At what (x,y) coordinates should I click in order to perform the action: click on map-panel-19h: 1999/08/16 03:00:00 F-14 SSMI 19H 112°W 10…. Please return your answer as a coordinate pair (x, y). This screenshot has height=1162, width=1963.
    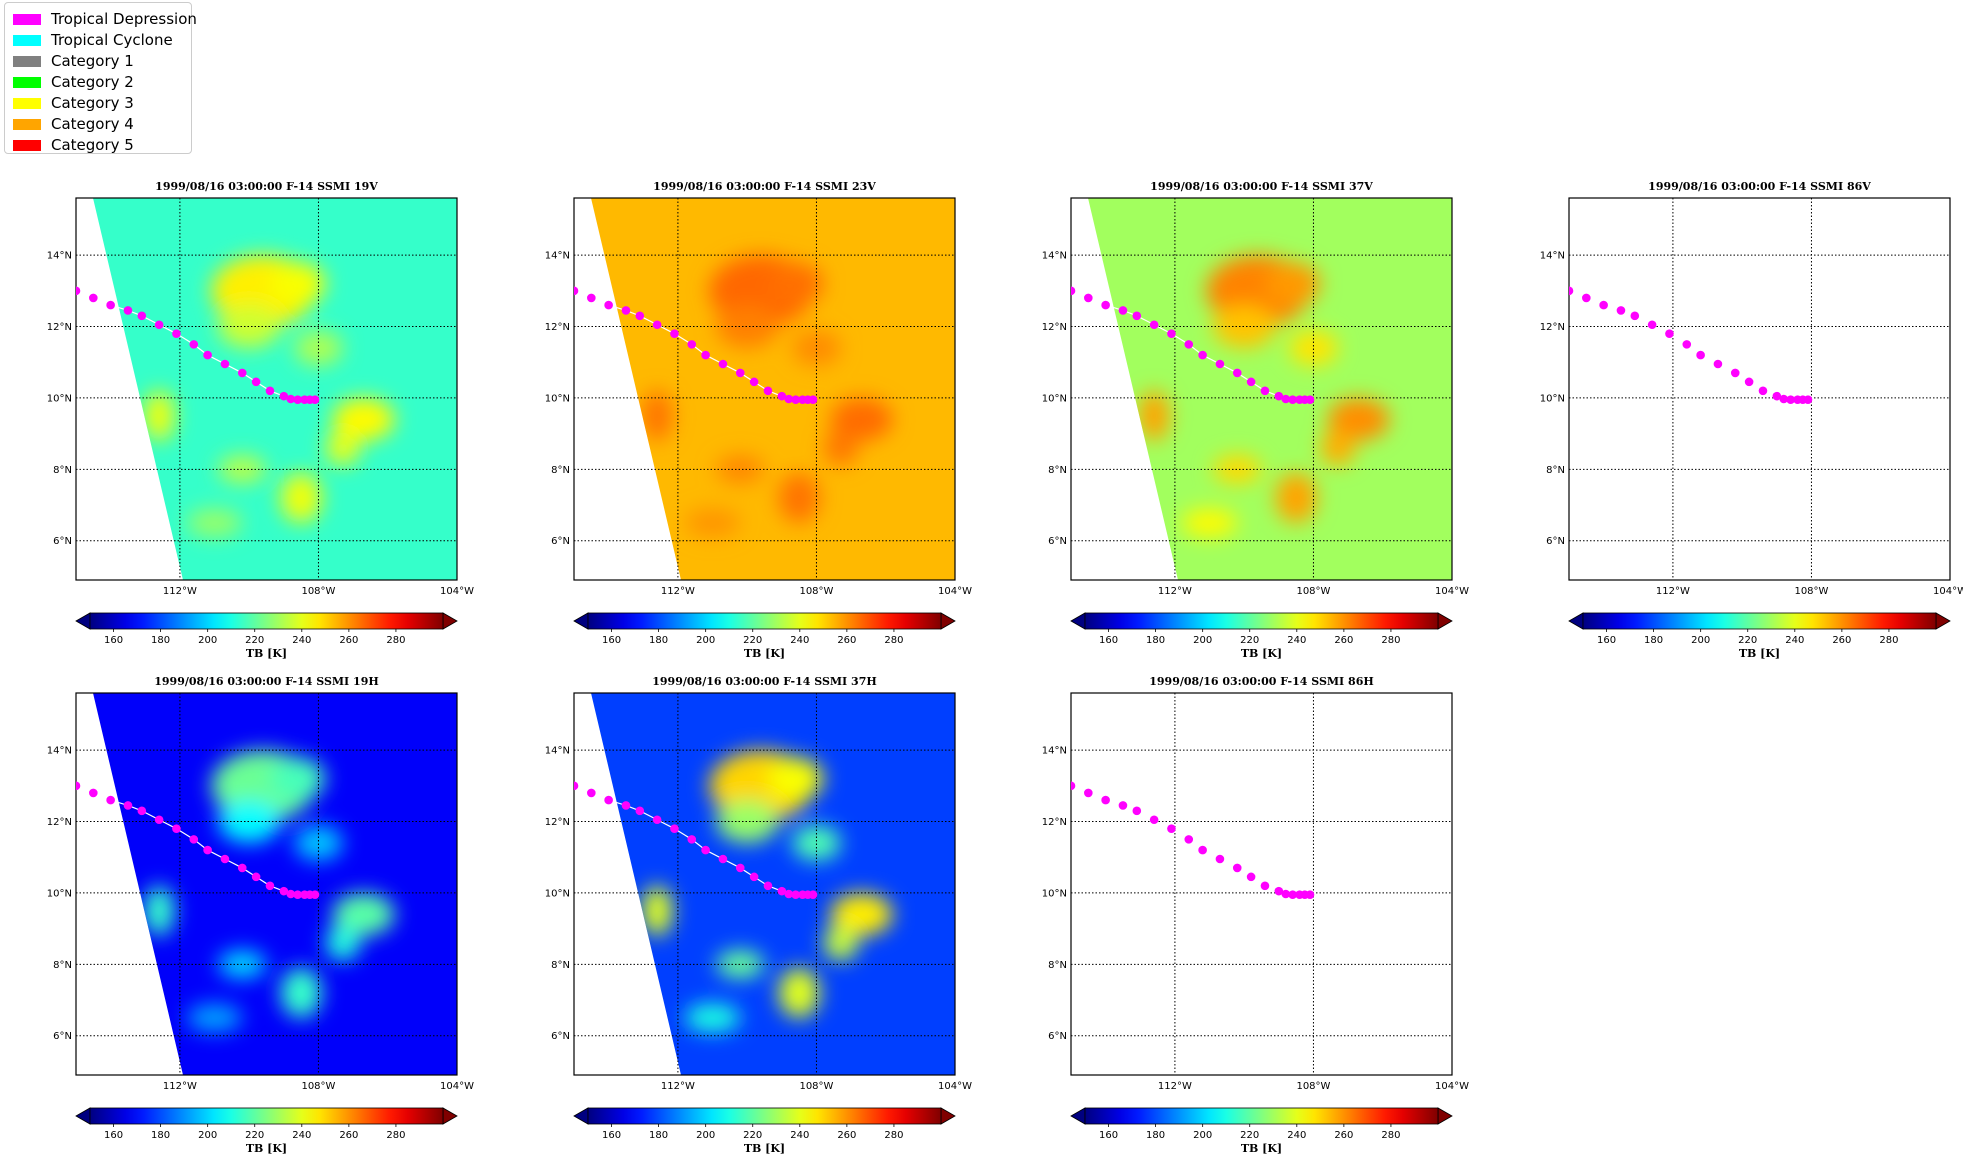
    Looking at the image, I should click on (260, 915).